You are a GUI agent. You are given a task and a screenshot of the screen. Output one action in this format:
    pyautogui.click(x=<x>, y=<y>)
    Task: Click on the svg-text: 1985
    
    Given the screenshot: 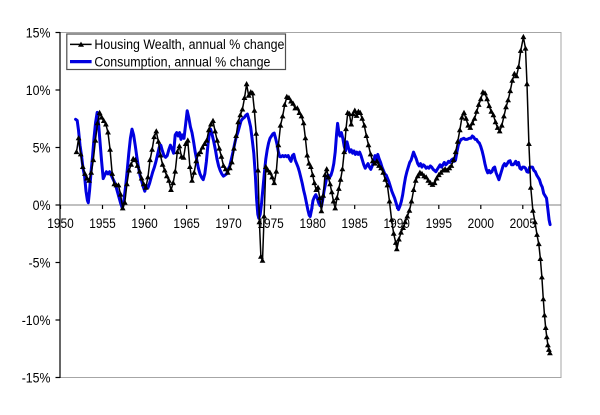 What is the action you would take?
    pyautogui.click(x=355, y=223)
    